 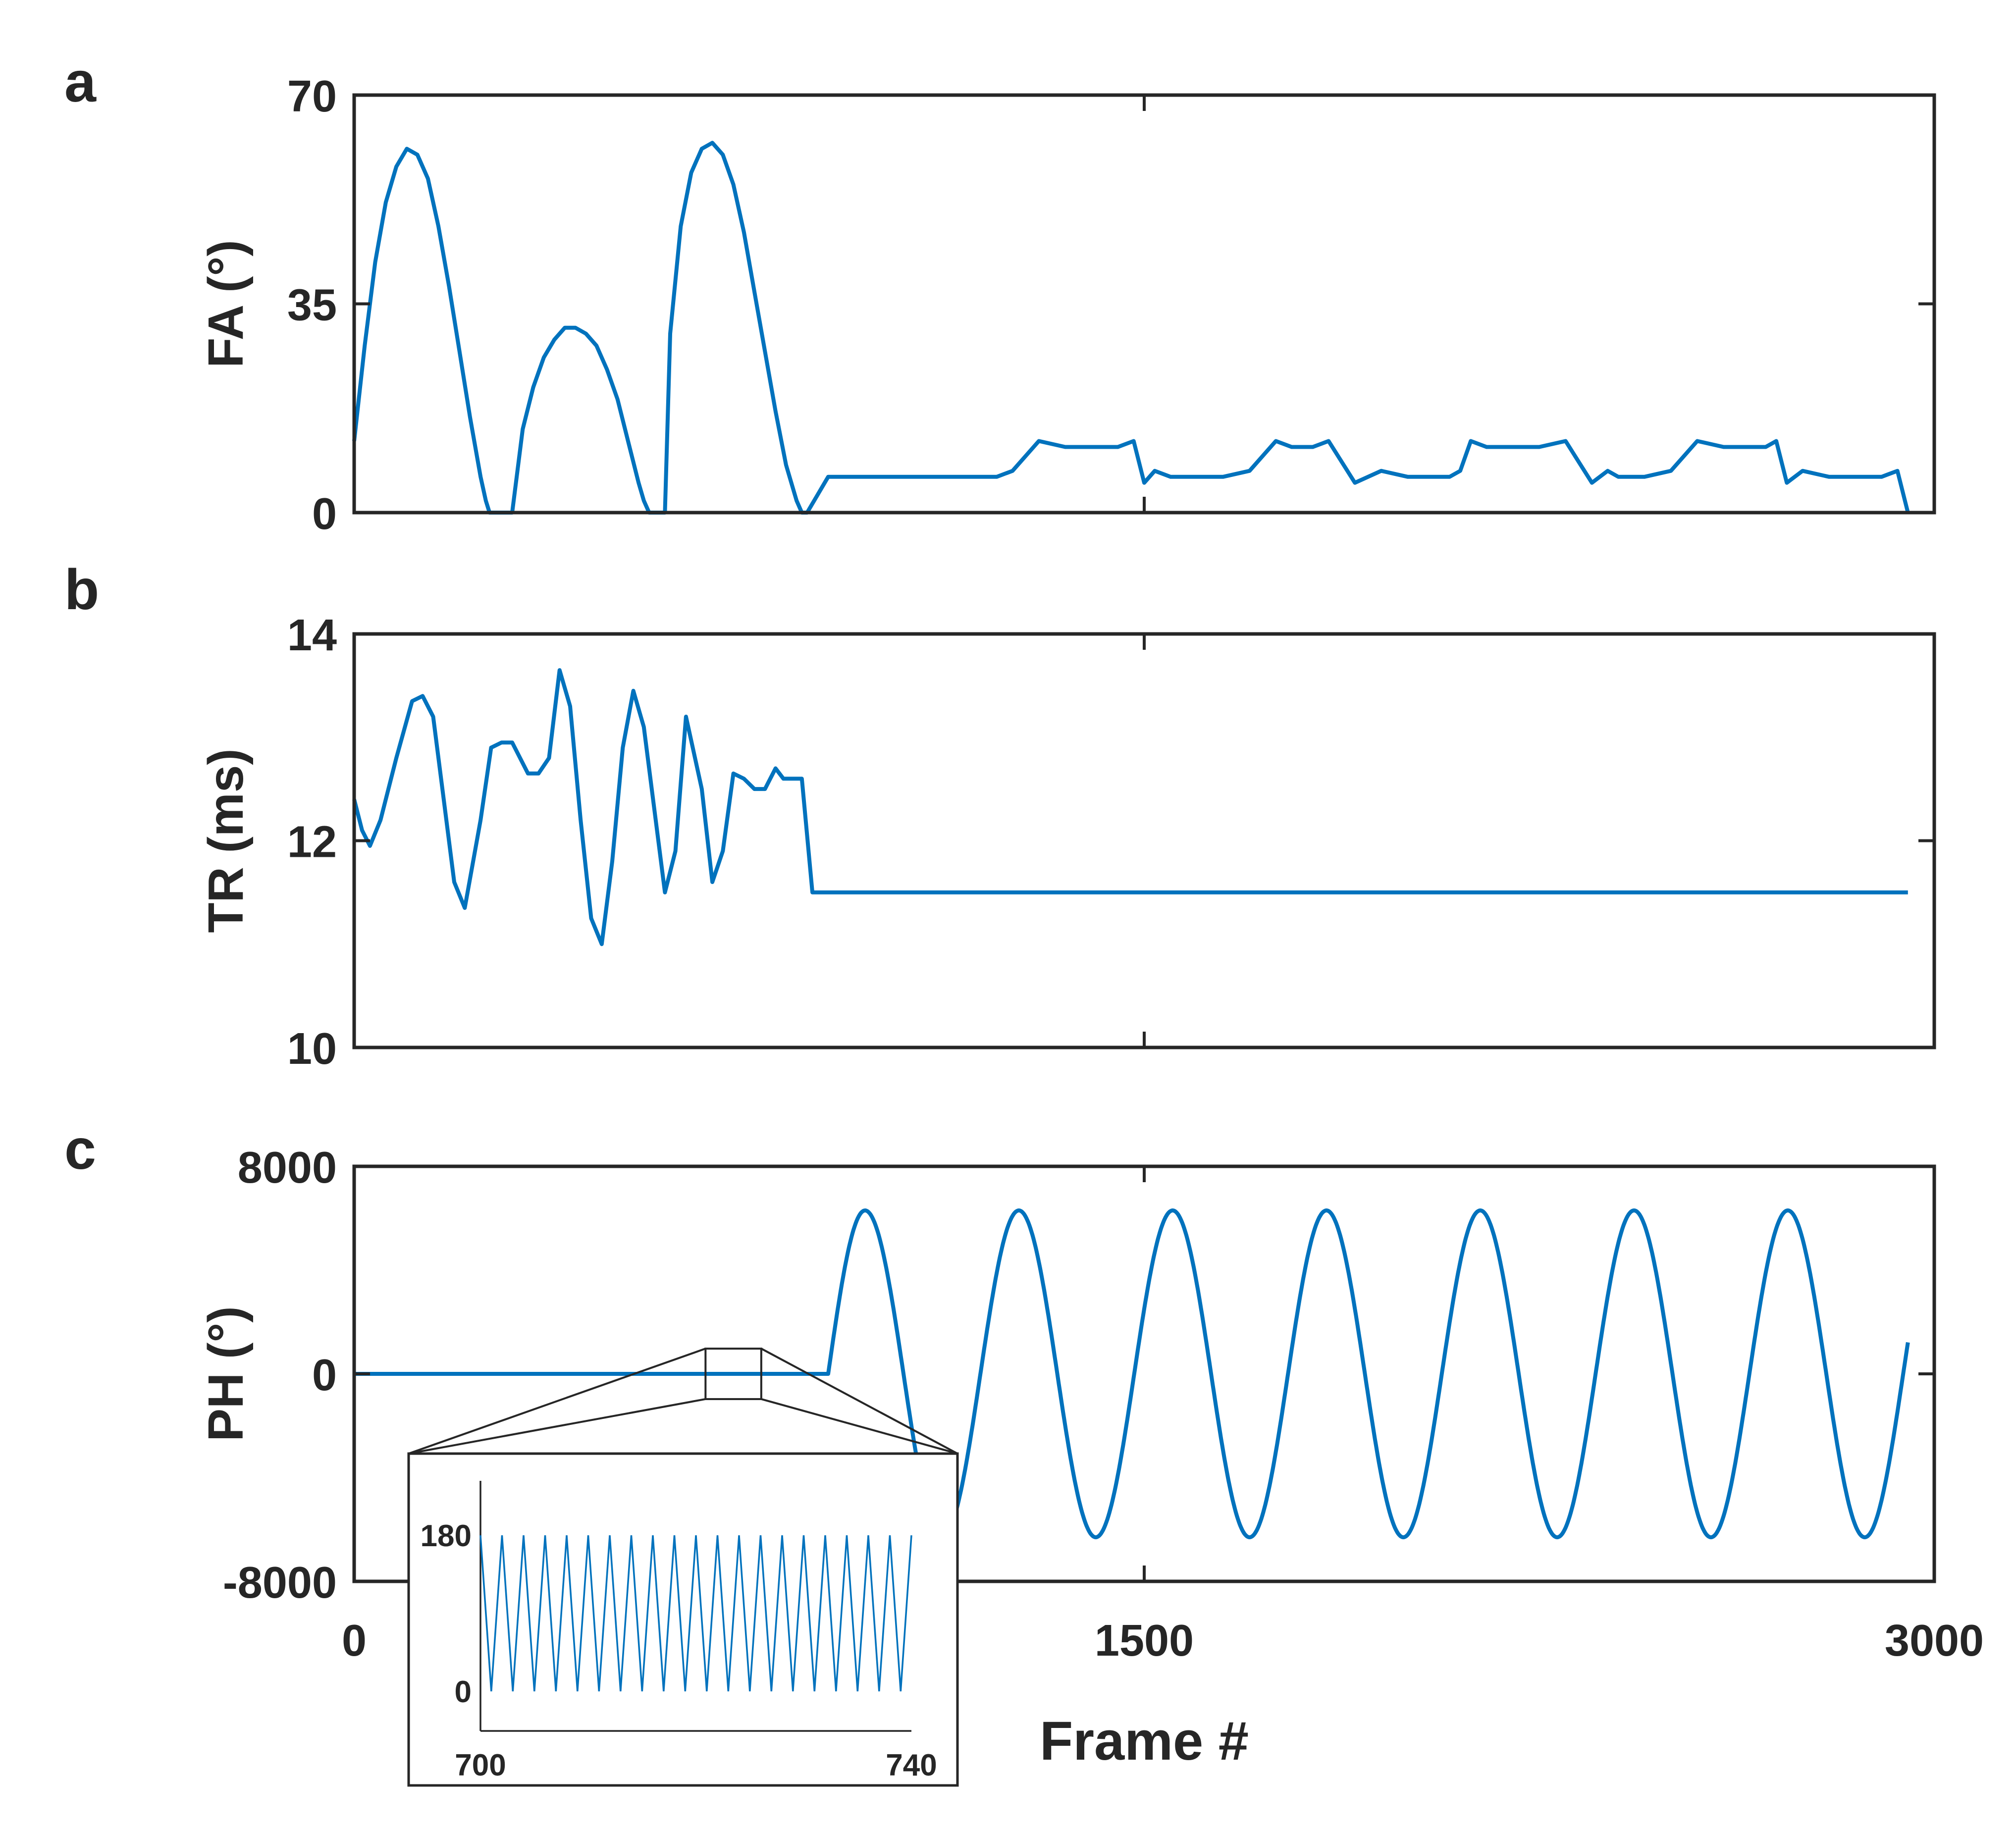 I want to click on inset-ytick-label: 180, so click(x=447, y=1536).